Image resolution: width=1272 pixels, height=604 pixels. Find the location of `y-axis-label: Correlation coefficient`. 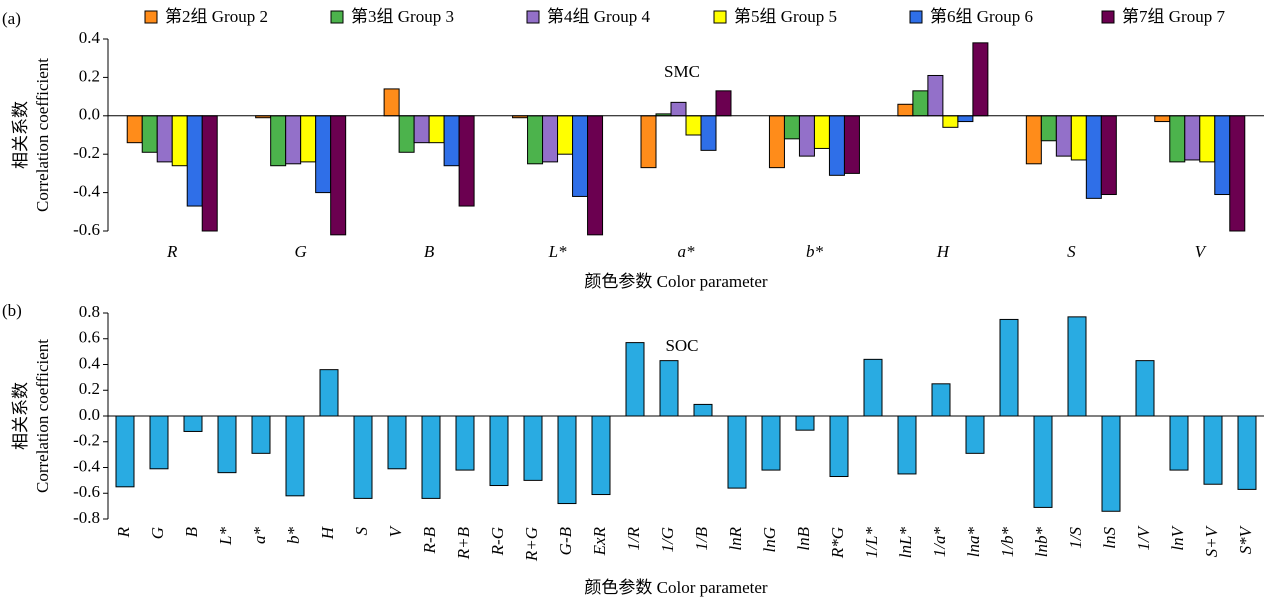

y-axis-label: Correlation coefficient is located at coordinates (42, 416).